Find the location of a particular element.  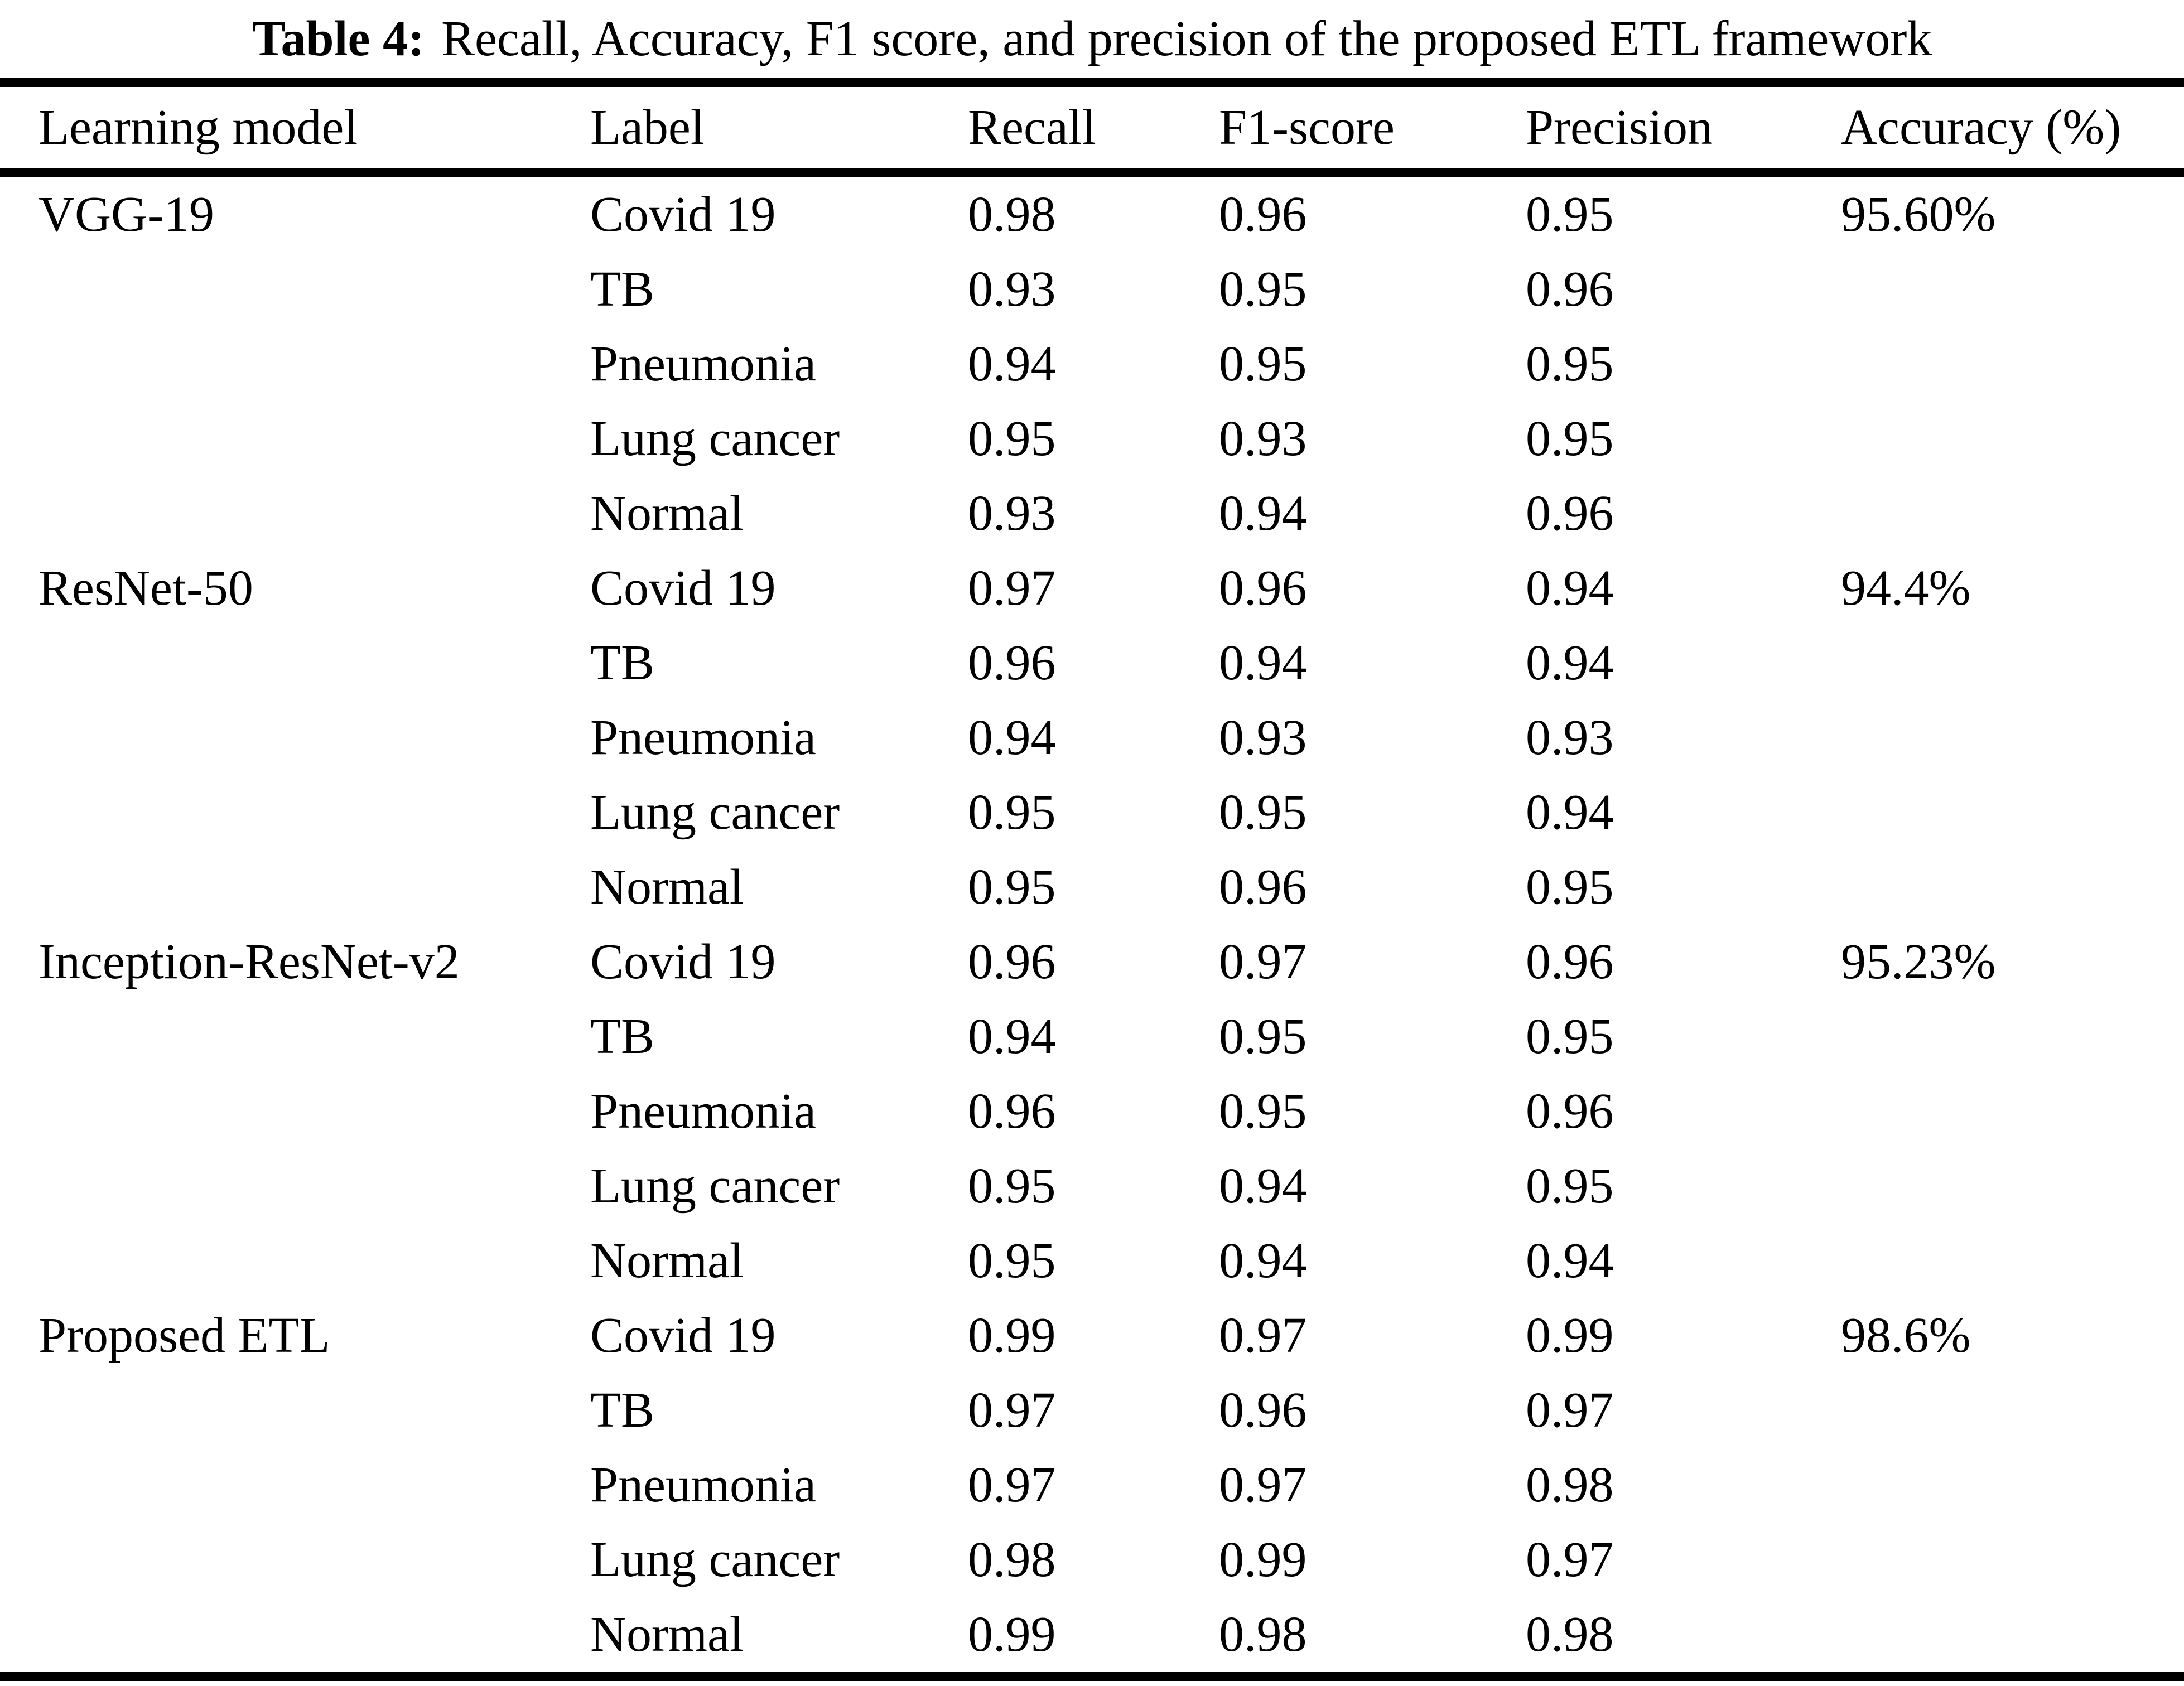

table-row: Lung cancer 0.98 0.99 0.97 is located at coordinates (1092, 1560).